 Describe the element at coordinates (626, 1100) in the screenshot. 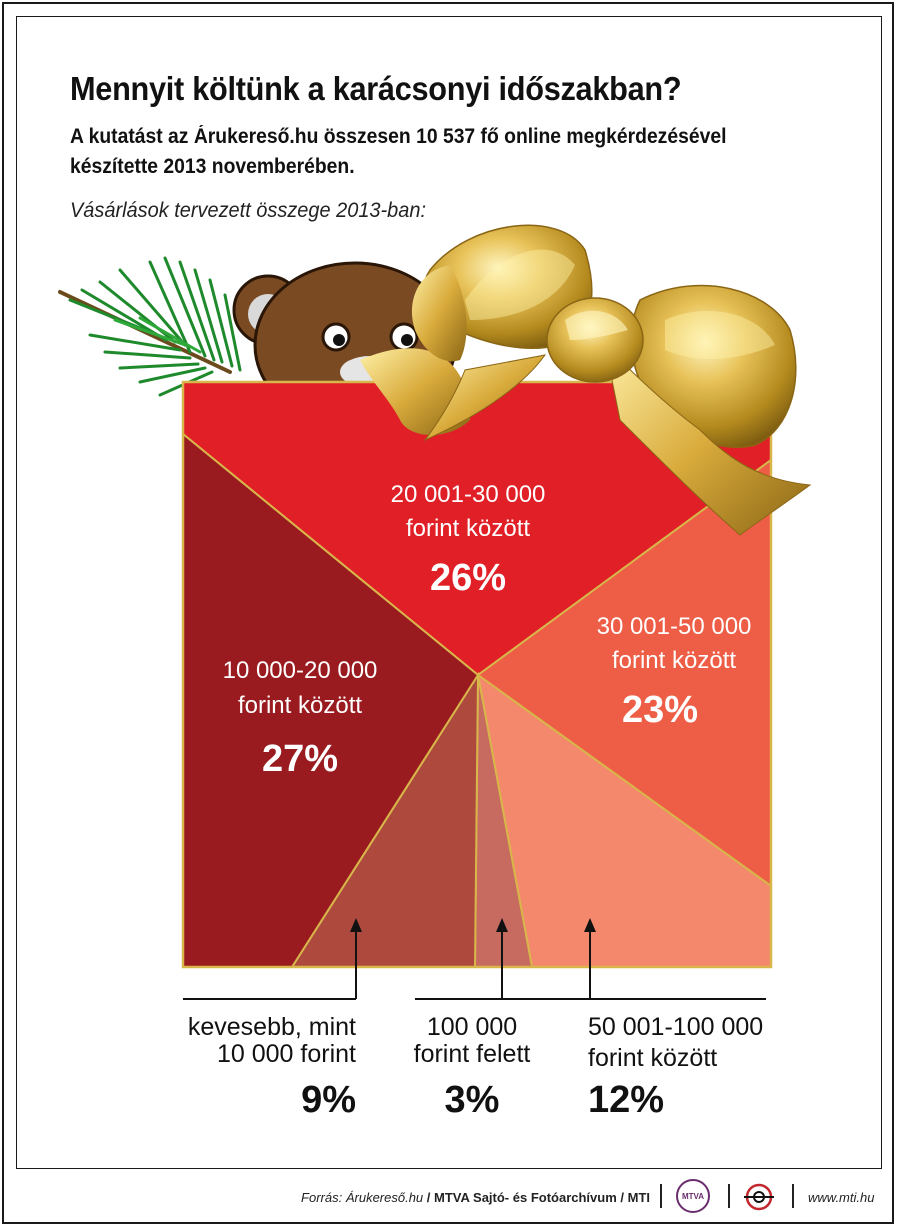

I see `slice-value-label: 12%` at that location.